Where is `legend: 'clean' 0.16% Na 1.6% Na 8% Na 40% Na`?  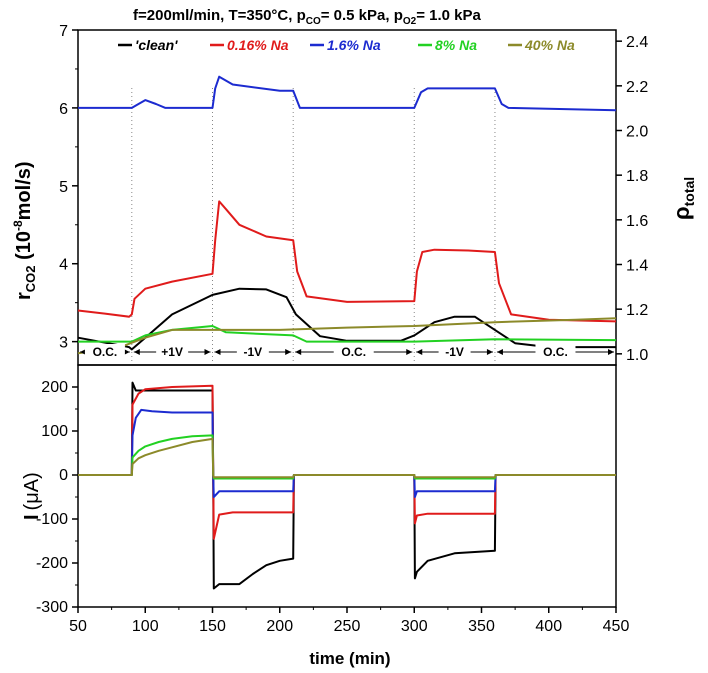
legend: 'clean' 0.16% Na 1.6% Na 8% Na 40% Na is located at coordinates (346, 45).